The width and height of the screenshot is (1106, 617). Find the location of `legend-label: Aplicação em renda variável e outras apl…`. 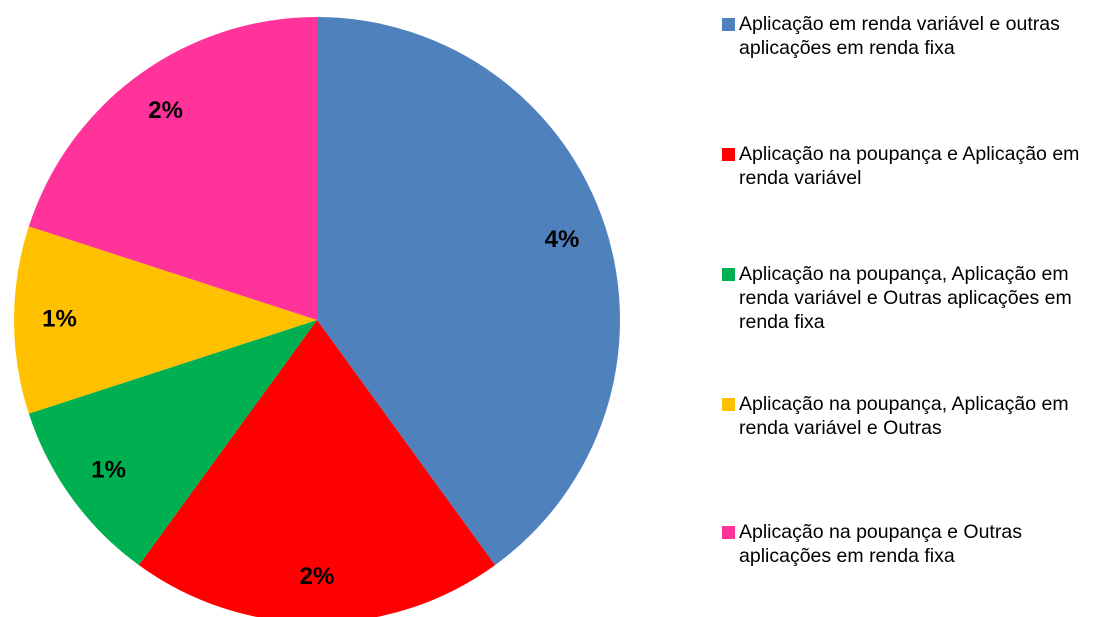

legend-label: Aplicação em renda variável e outras apl… is located at coordinates (899, 36).